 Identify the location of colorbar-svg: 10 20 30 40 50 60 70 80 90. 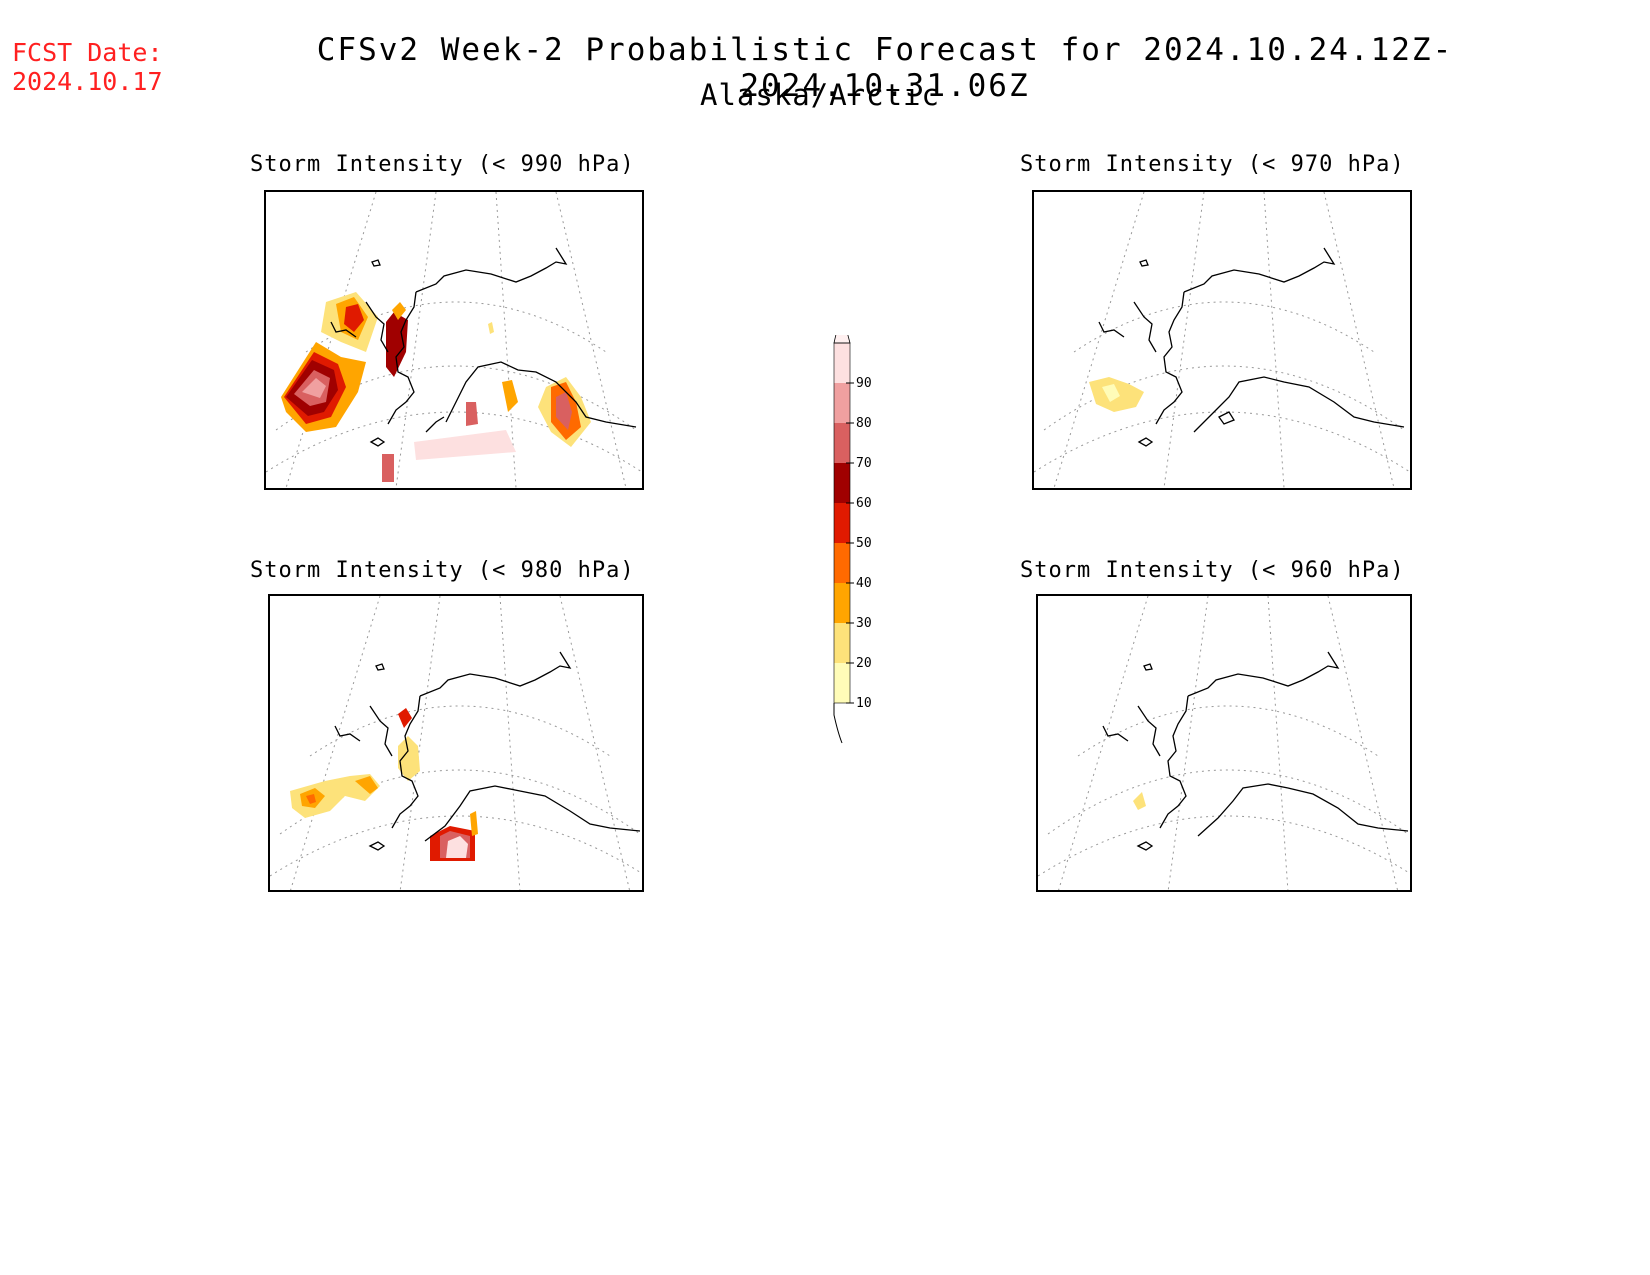
(852, 527).